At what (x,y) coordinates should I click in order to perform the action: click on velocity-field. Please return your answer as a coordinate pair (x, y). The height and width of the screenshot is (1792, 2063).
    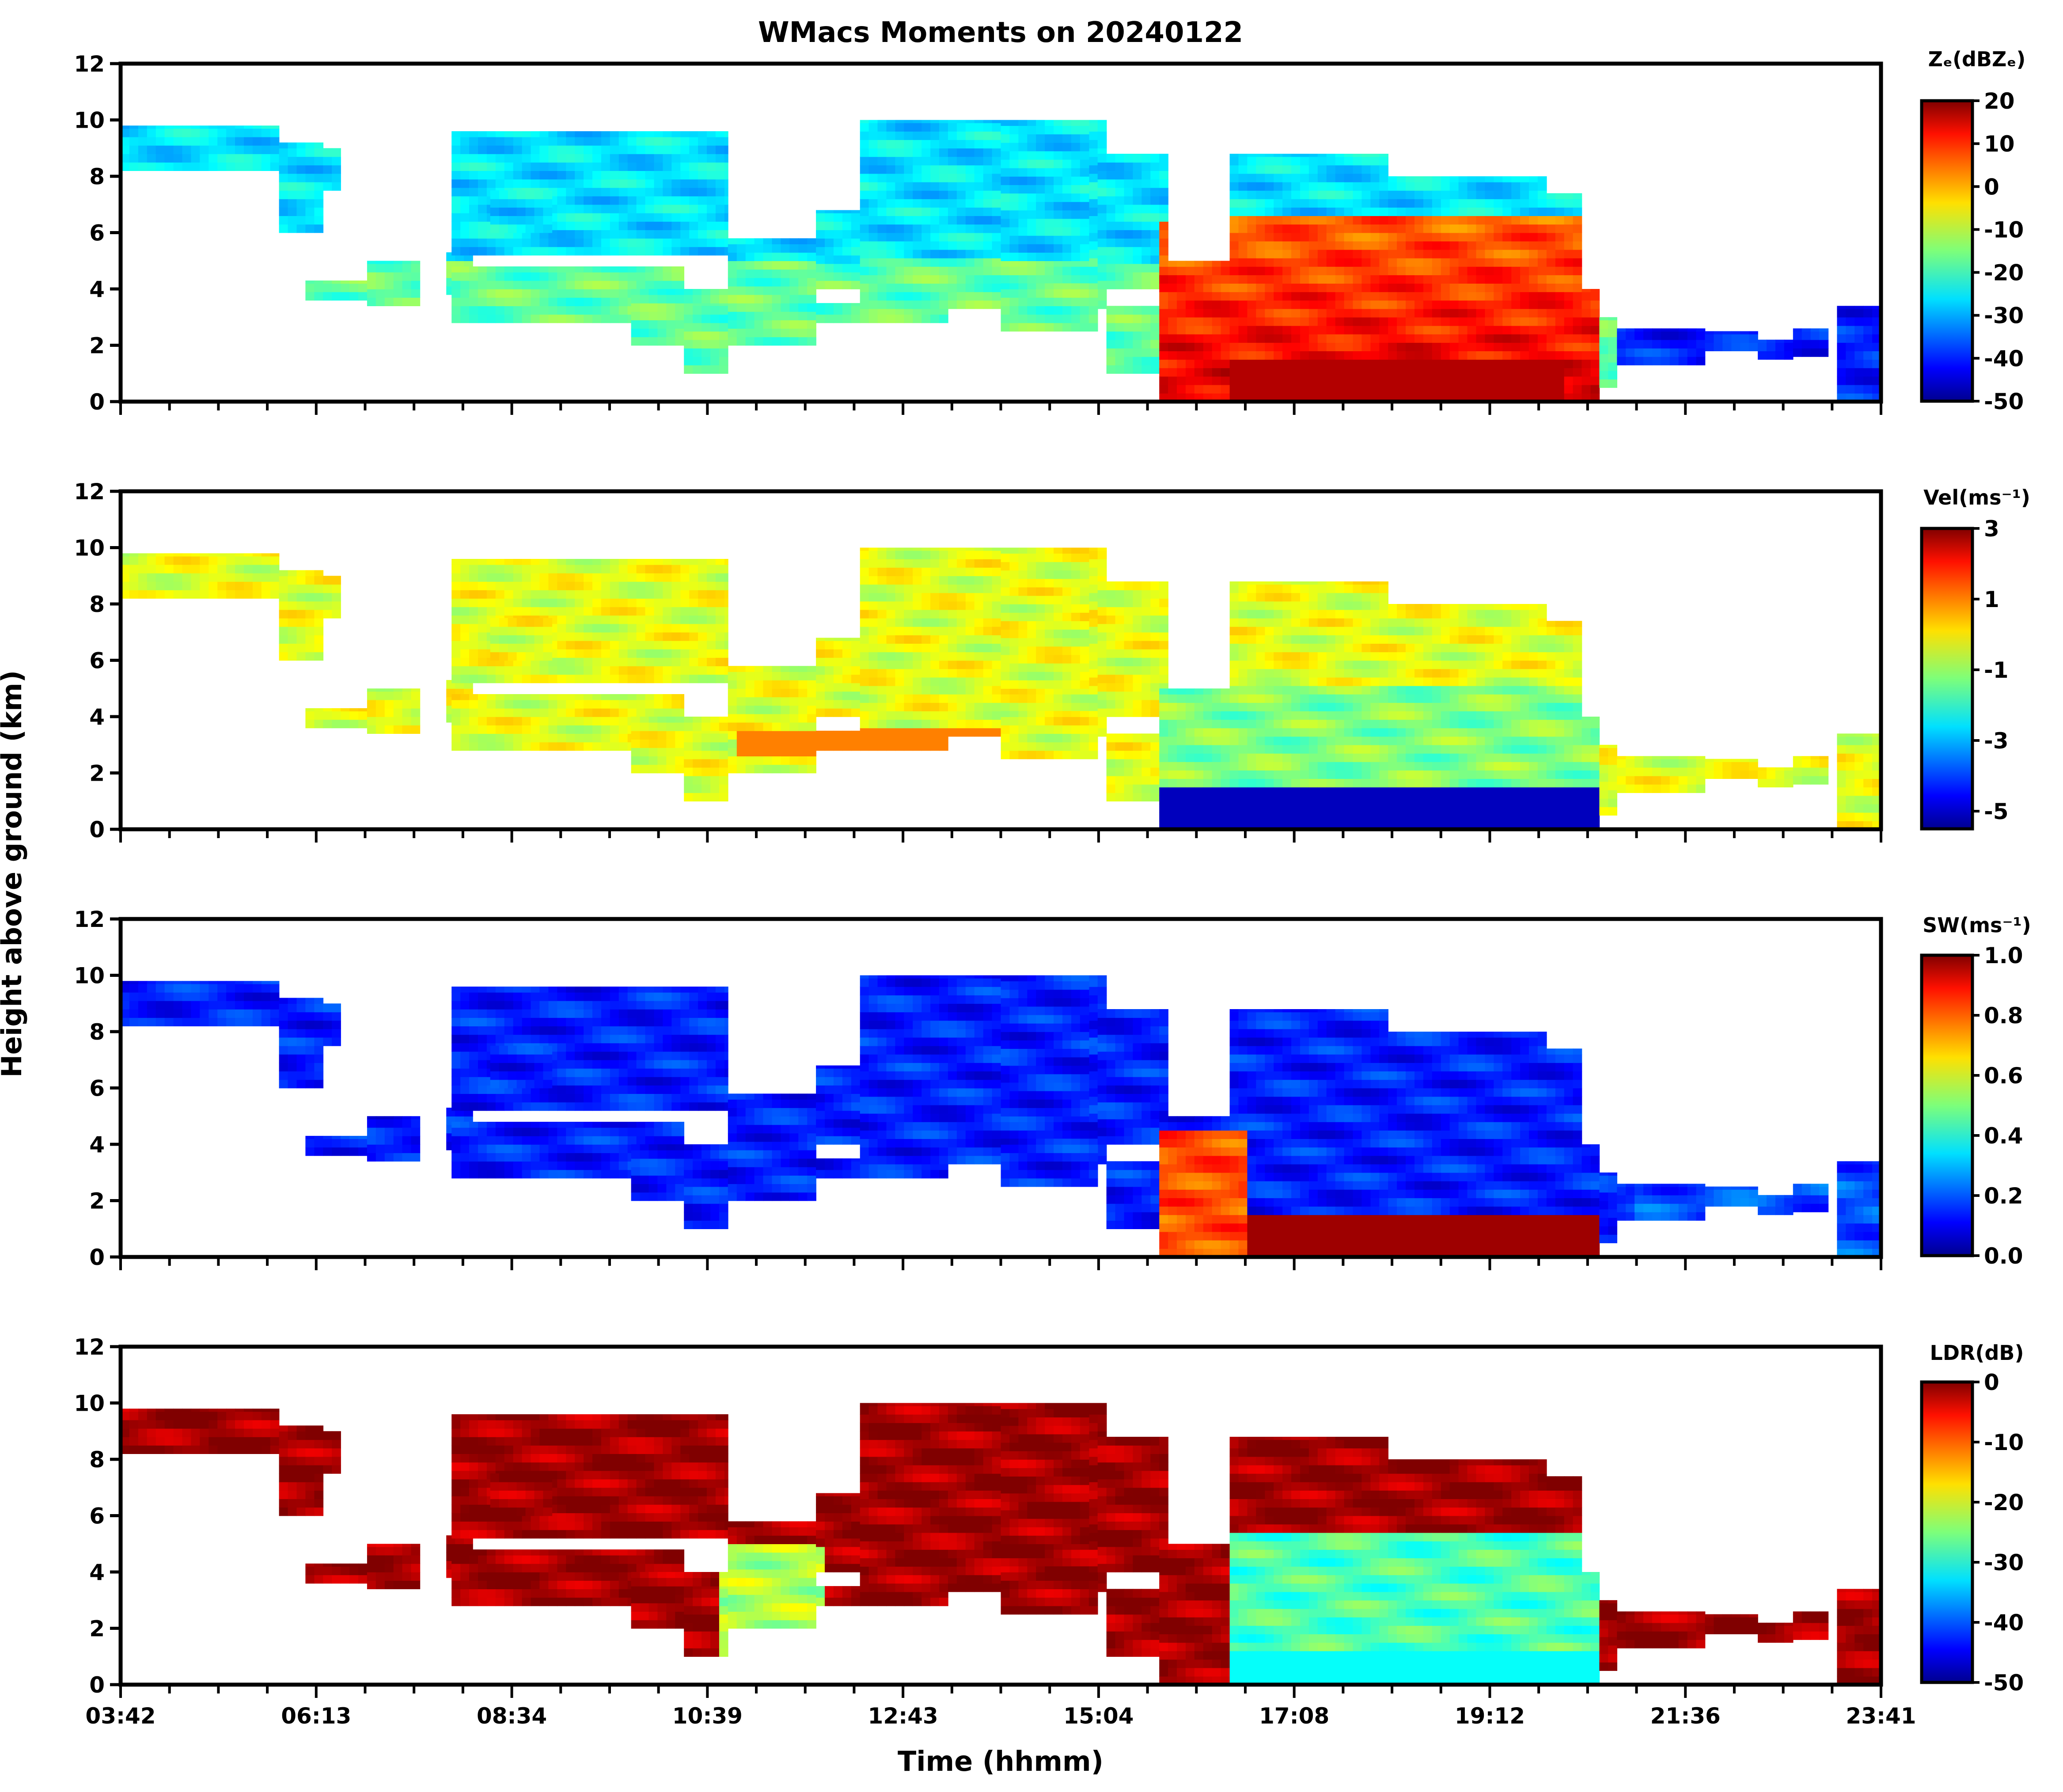
    Looking at the image, I should click on (1001, 688).